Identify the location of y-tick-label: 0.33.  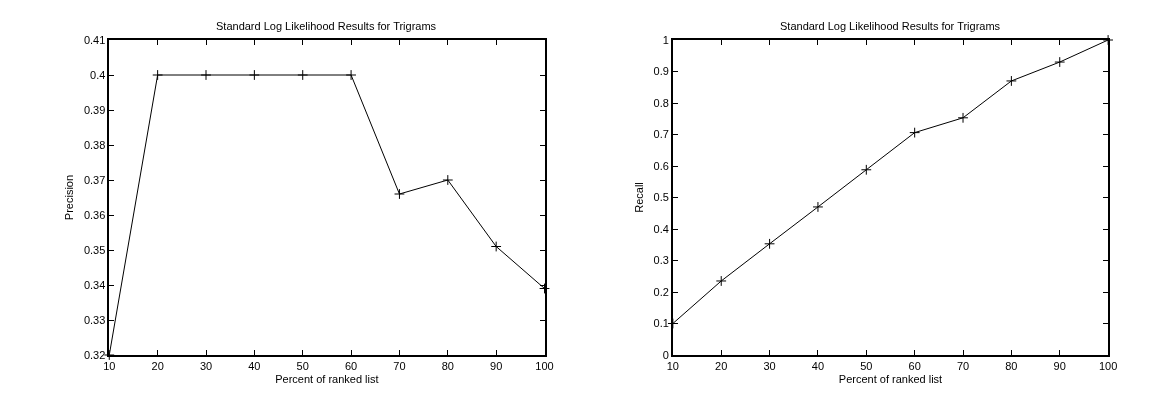
(94, 319).